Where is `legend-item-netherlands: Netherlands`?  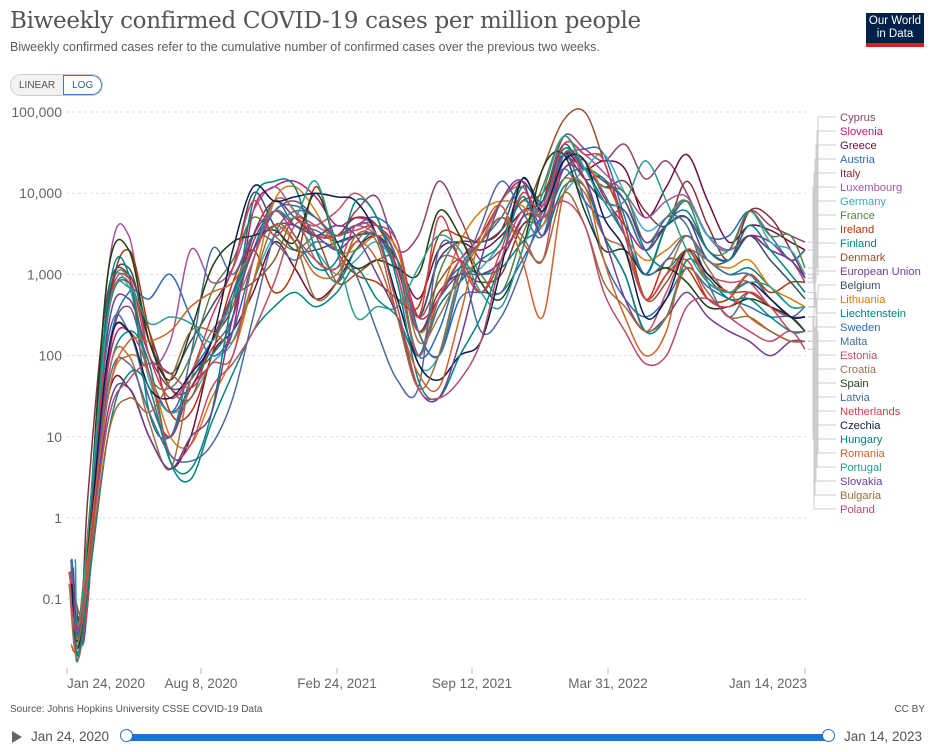
legend-item-netherlands: Netherlands is located at coordinates (870, 412).